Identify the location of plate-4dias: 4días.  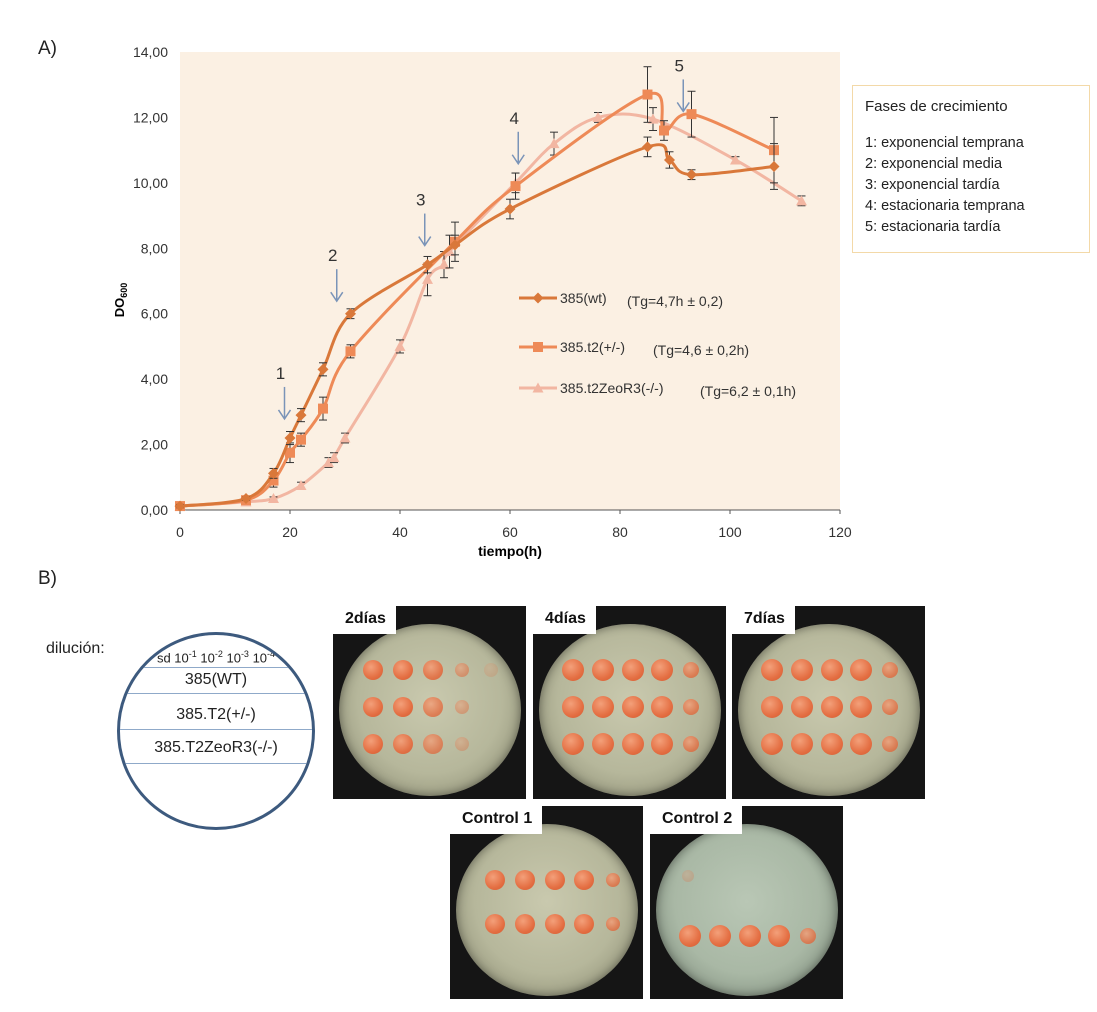
(629, 702).